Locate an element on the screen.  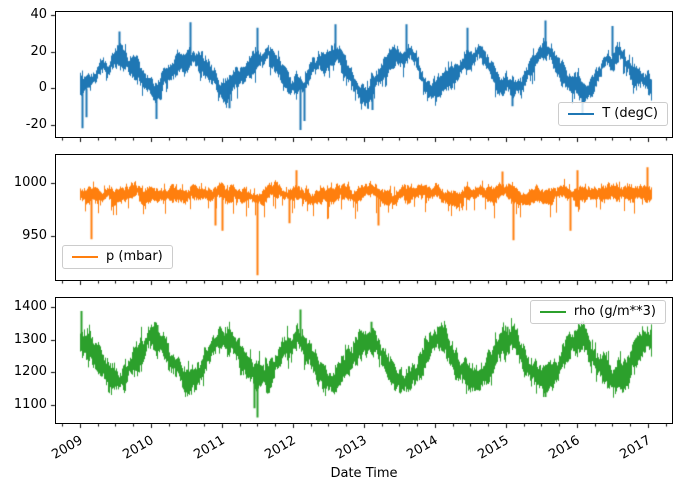
y-tick-label--20: -20 is located at coordinates (36, 124).